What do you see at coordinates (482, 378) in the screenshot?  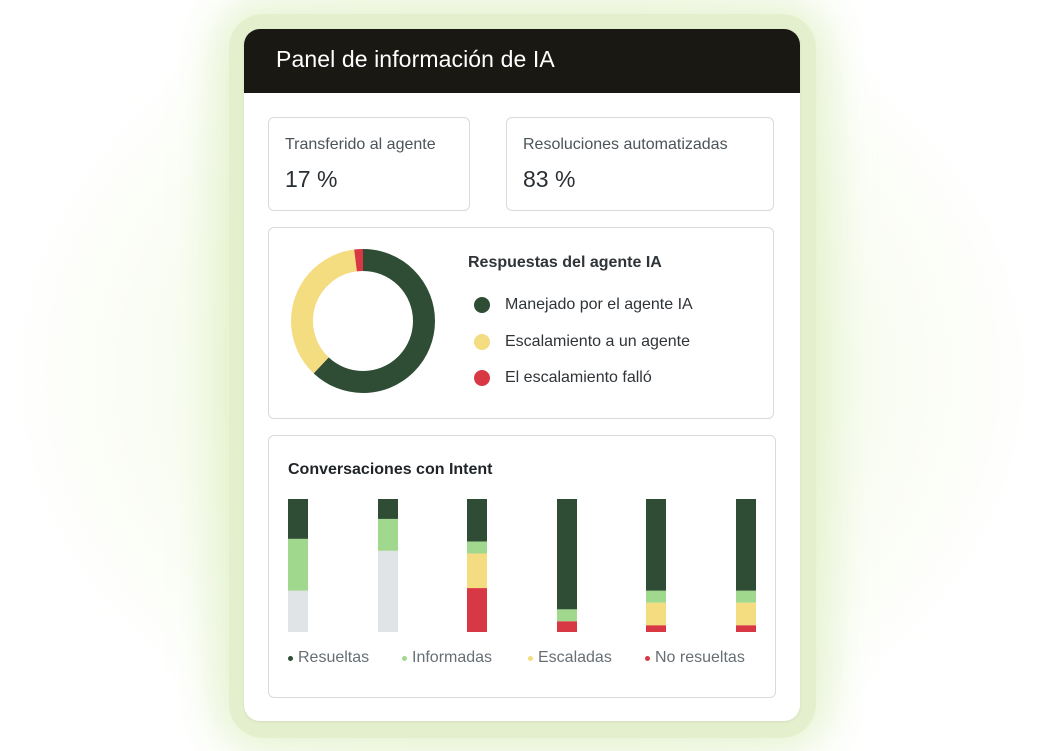 I see `legend-dot-failed` at bounding box center [482, 378].